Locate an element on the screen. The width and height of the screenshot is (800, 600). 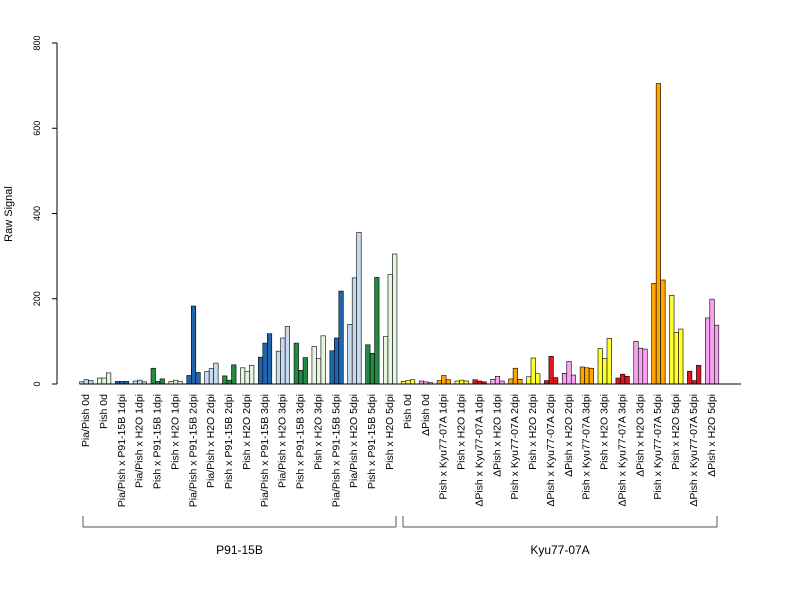
y-tick-label: 800 is located at coordinates (37, 42).